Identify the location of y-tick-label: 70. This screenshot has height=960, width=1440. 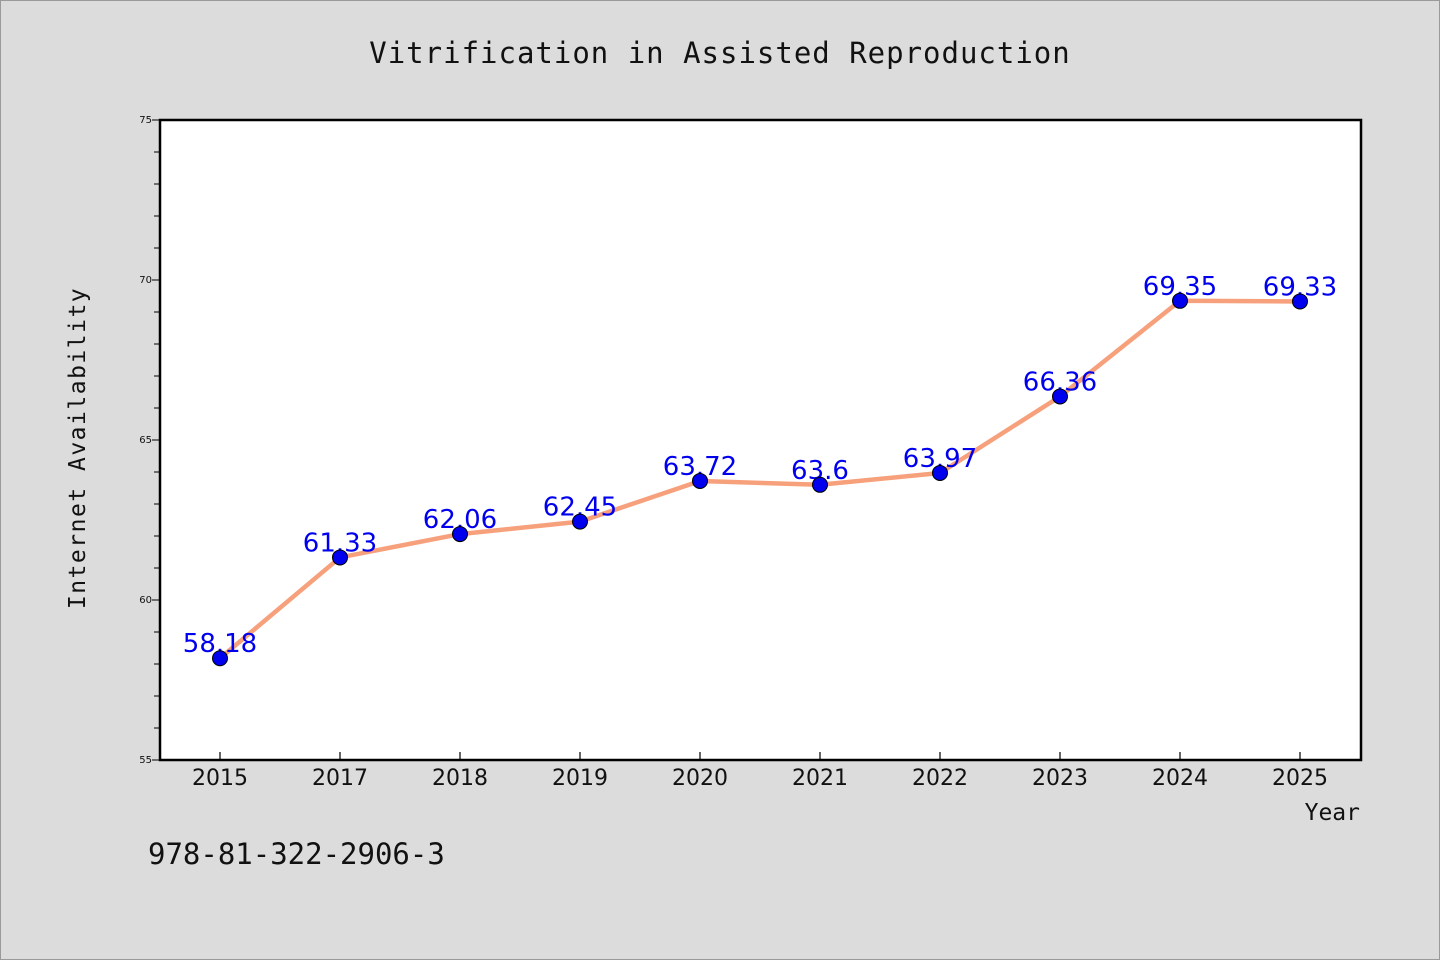
(145, 280).